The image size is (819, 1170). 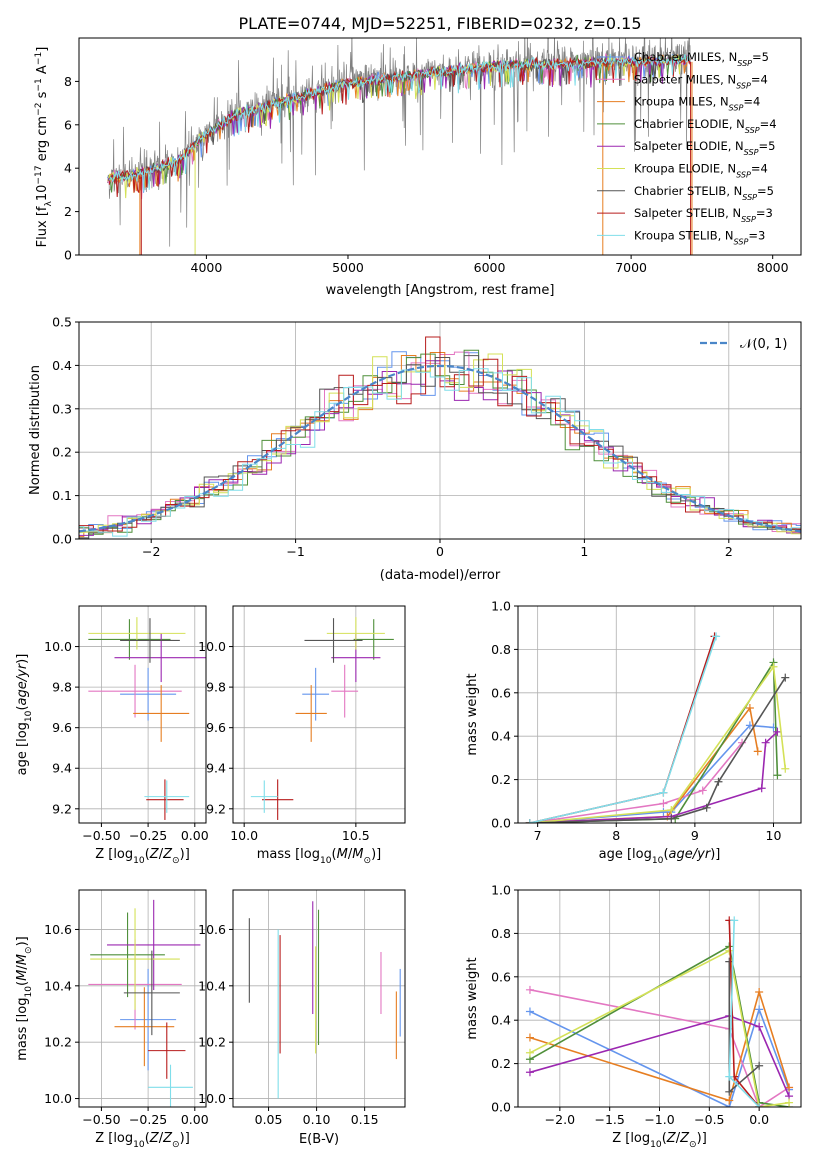 I want to click on y-tick-label: 4, so click(x=68, y=168).